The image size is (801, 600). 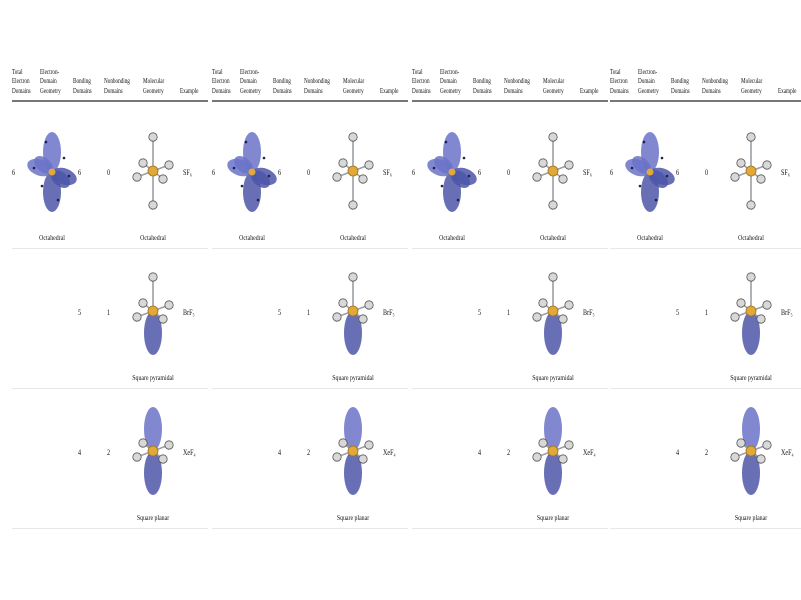 What do you see at coordinates (250, 81) in the screenshot?
I see `header-edgeom: Electron- Domain Geometry` at bounding box center [250, 81].